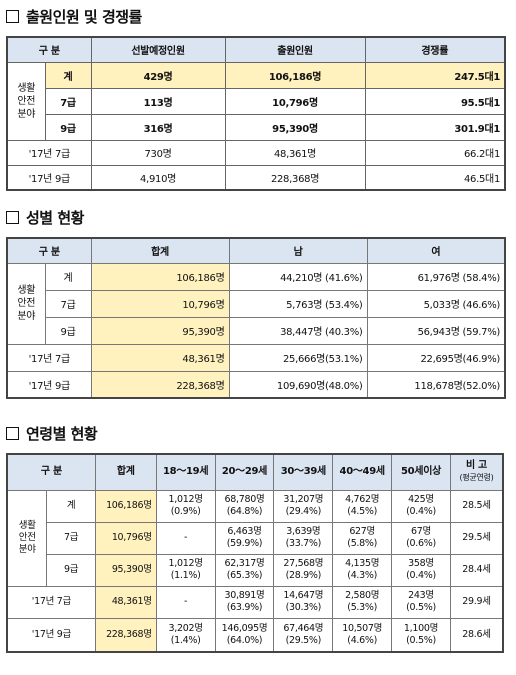 This screenshot has height=675, width=516. What do you see at coordinates (158, 177) in the screenshot?
I see `cell-plan: 4,910명` at bounding box center [158, 177].